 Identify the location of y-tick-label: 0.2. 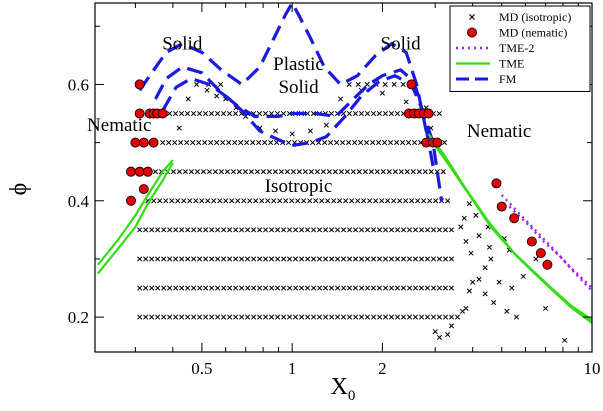
(78, 317).